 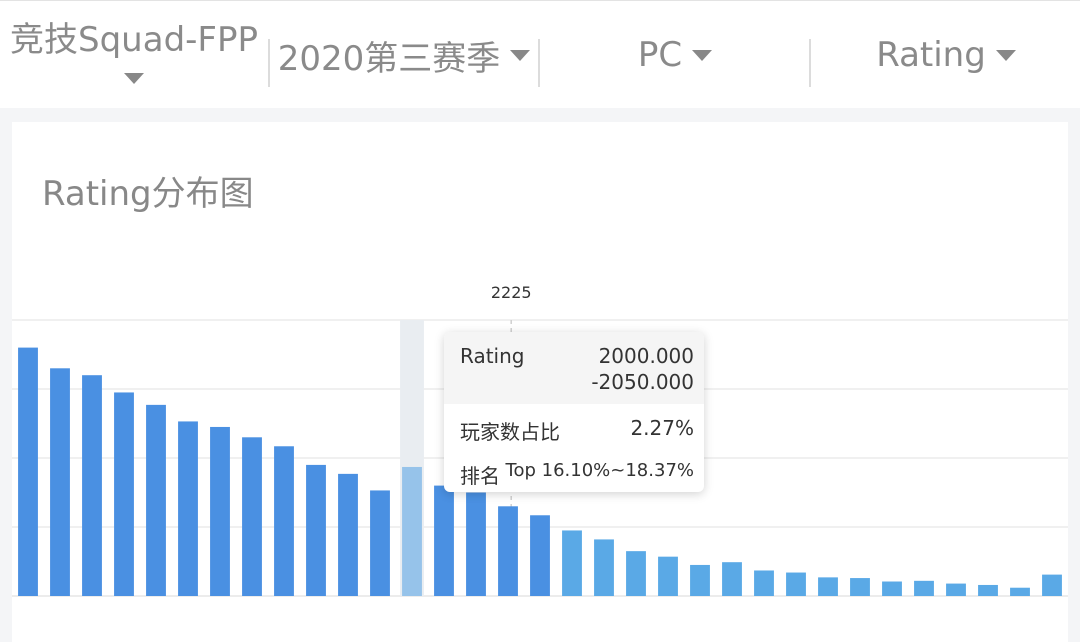 What do you see at coordinates (662, 428) in the screenshot?
I see `tooltip-share-value: 2.27%` at bounding box center [662, 428].